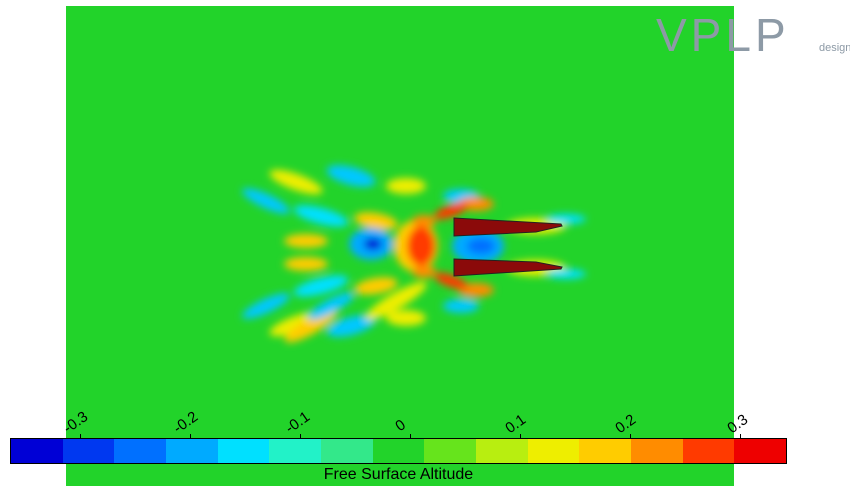 The width and height of the screenshot is (850, 486). I want to click on logo-mark: VPLP, so click(723, 35).